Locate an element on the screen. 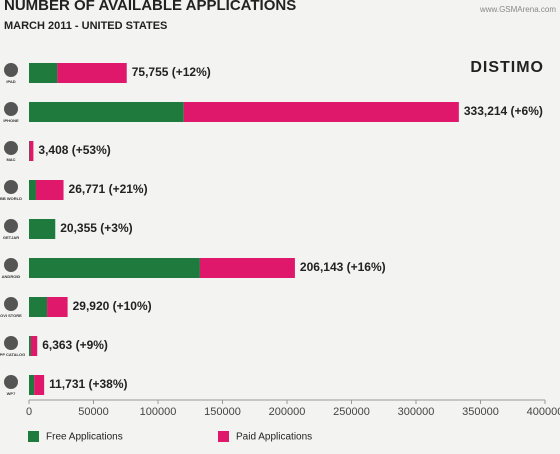 The height and width of the screenshot is (454, 560). bar-label: 29,920 (+10%) is located at coordinates (112, 306).